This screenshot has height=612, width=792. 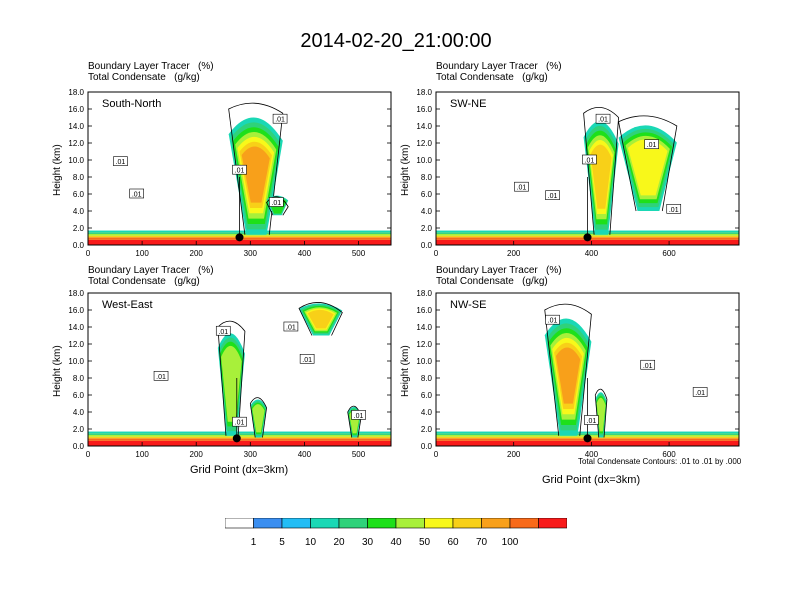 What do you see at coordinates (481, 542) in the screenshot?
I see `colorbar-label: 70` at bounding box center [481, 542].